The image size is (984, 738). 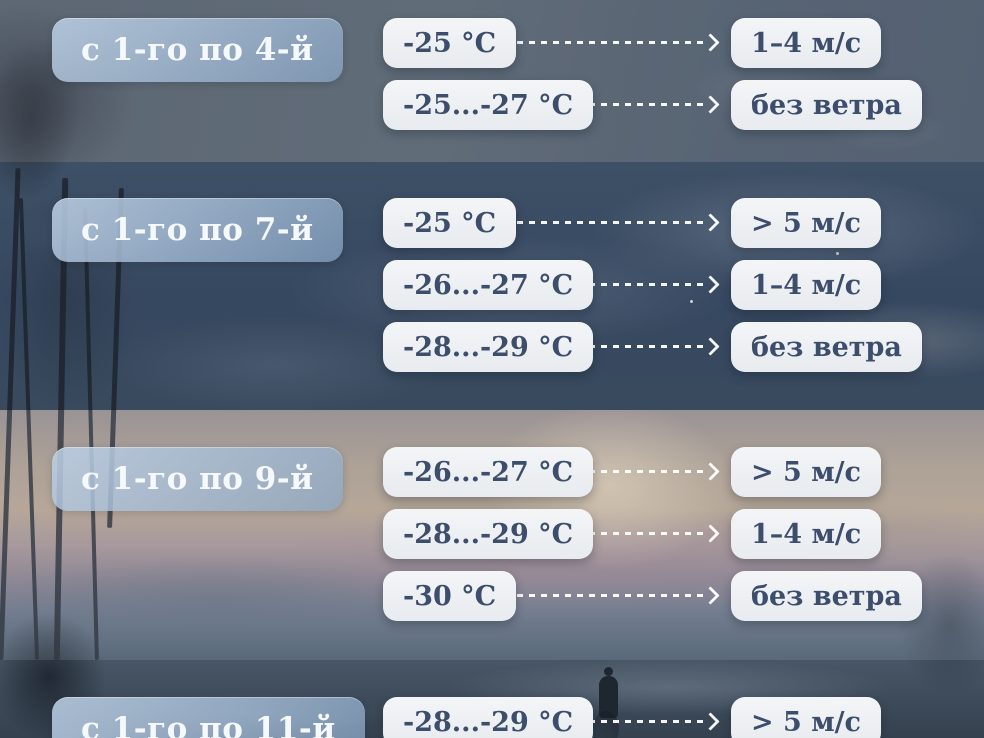 I want to click on grade-range-badge: с 1-го по 11-й, so click(x=208, y=717).